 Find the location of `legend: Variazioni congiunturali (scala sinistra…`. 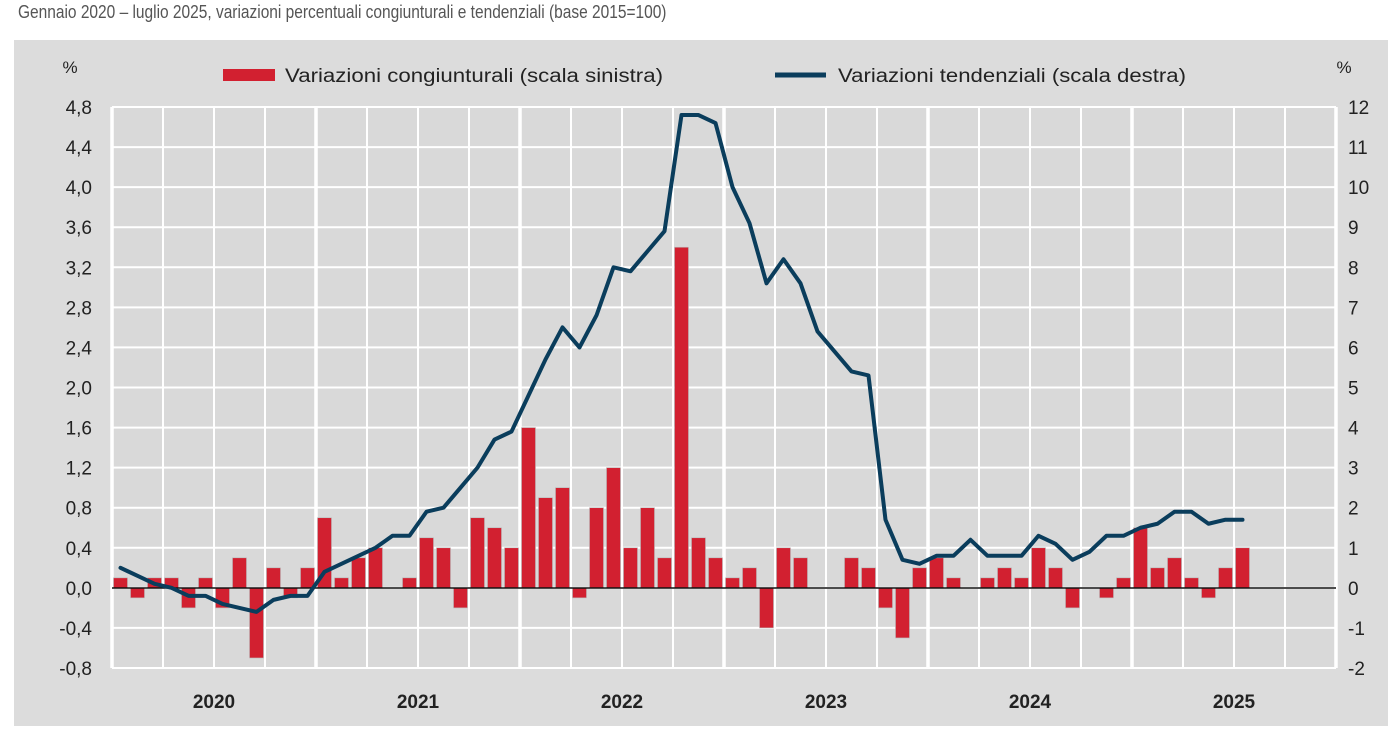

legend: Variazioni congiunturali (scala sinistra… is located at coordinates (704, 76).